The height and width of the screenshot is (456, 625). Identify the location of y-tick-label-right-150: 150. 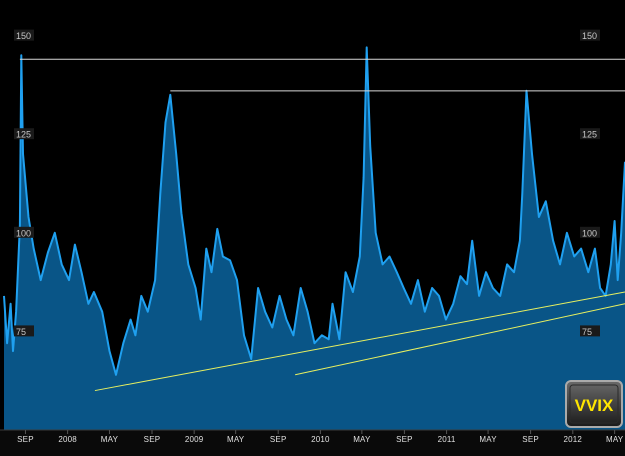
(589, 36).